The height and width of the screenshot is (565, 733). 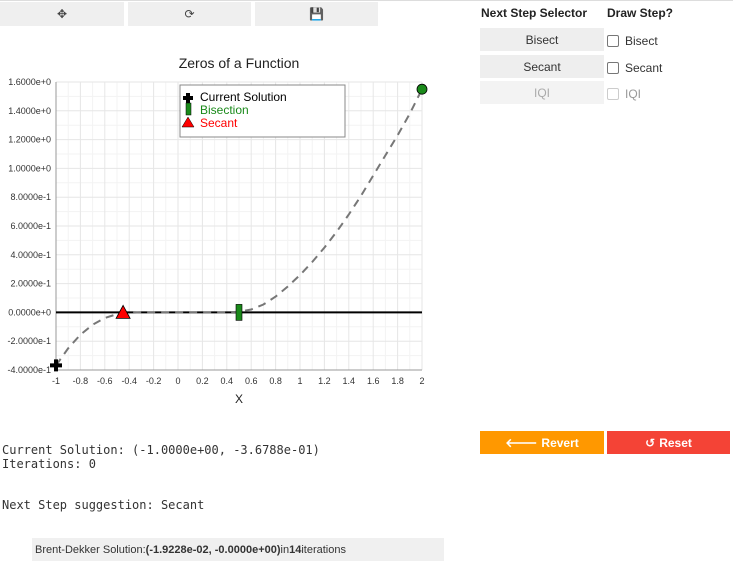 What do you see at coordinates (295, 549) in the screenshot?
I see `brent-iterations-value: 14` at bounding box center [295, 549].